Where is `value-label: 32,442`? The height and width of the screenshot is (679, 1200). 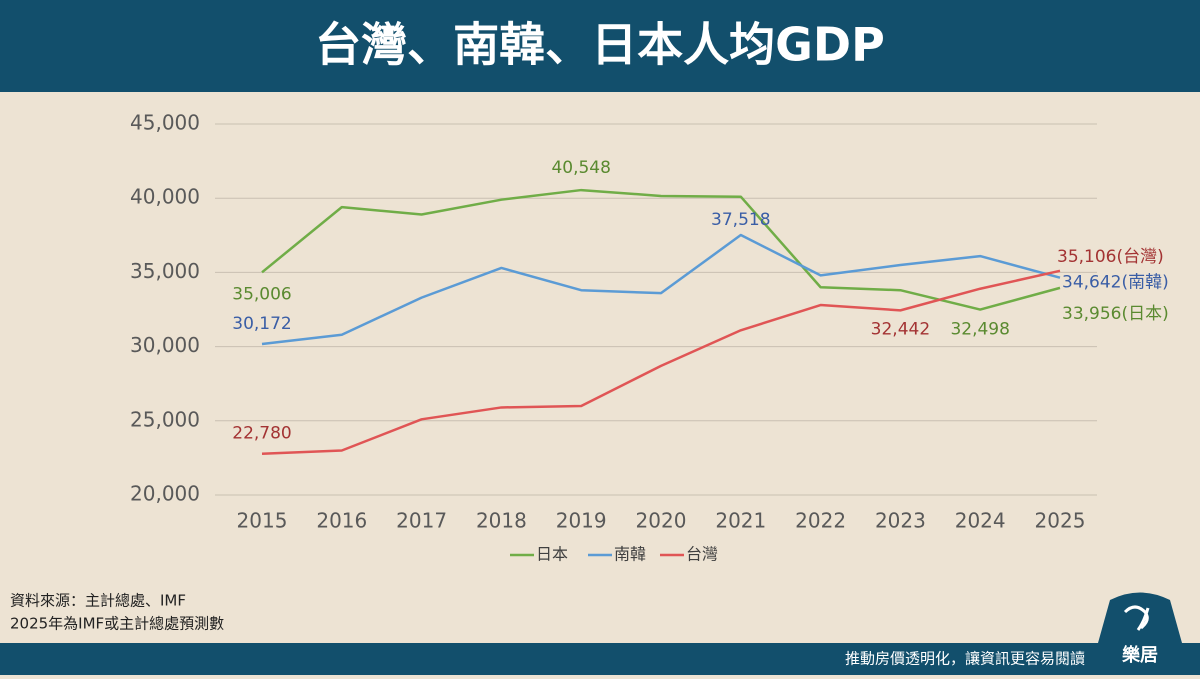 value-label: 32,442 is located at coordinates (900, 329).